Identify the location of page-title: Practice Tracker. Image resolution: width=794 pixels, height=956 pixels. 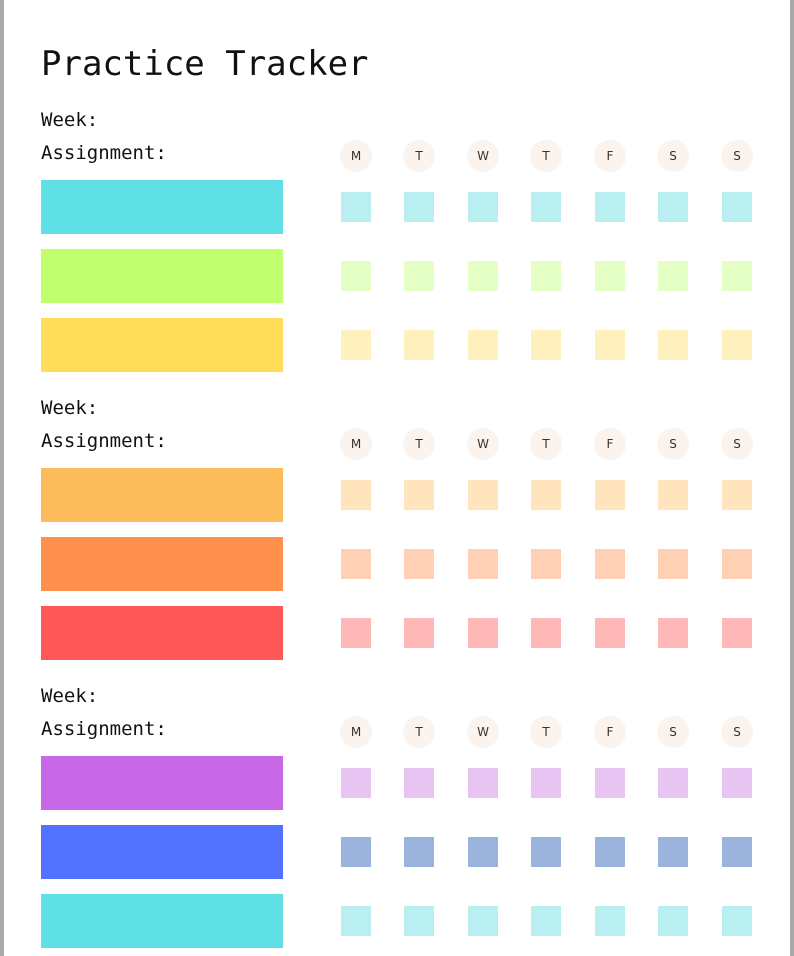
(205, 64).